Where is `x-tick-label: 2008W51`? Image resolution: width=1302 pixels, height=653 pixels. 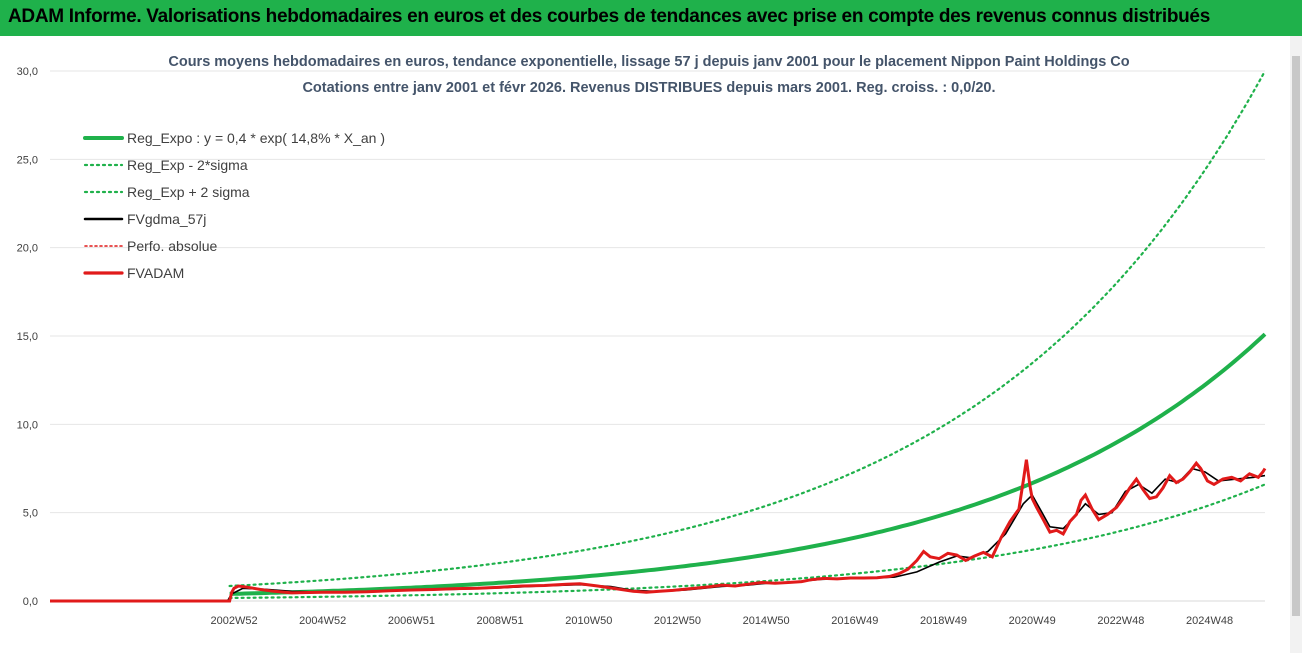
x-tick-label: 2008W51 is located at coordinates (500, 621).